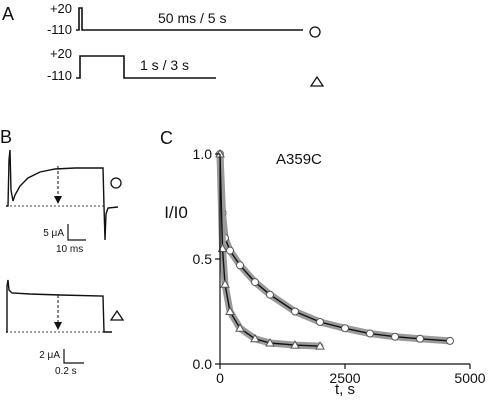 This screenshot has height=414, width=500. Describe the element at coordinates (344, 378) in the screenshot. I see `x-tick-label-1: 2500` at that location.